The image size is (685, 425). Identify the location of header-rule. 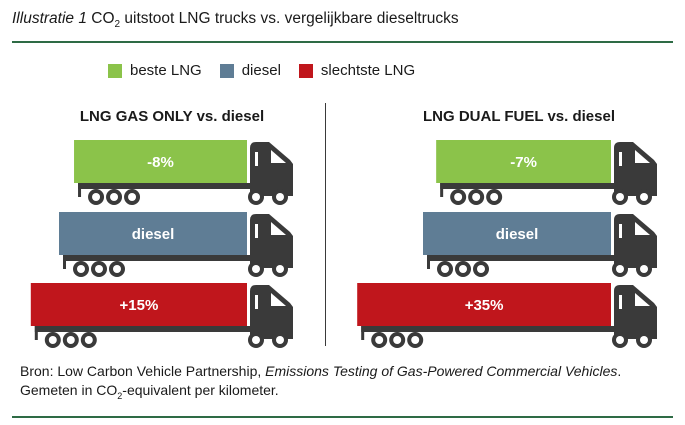
(342, 42).